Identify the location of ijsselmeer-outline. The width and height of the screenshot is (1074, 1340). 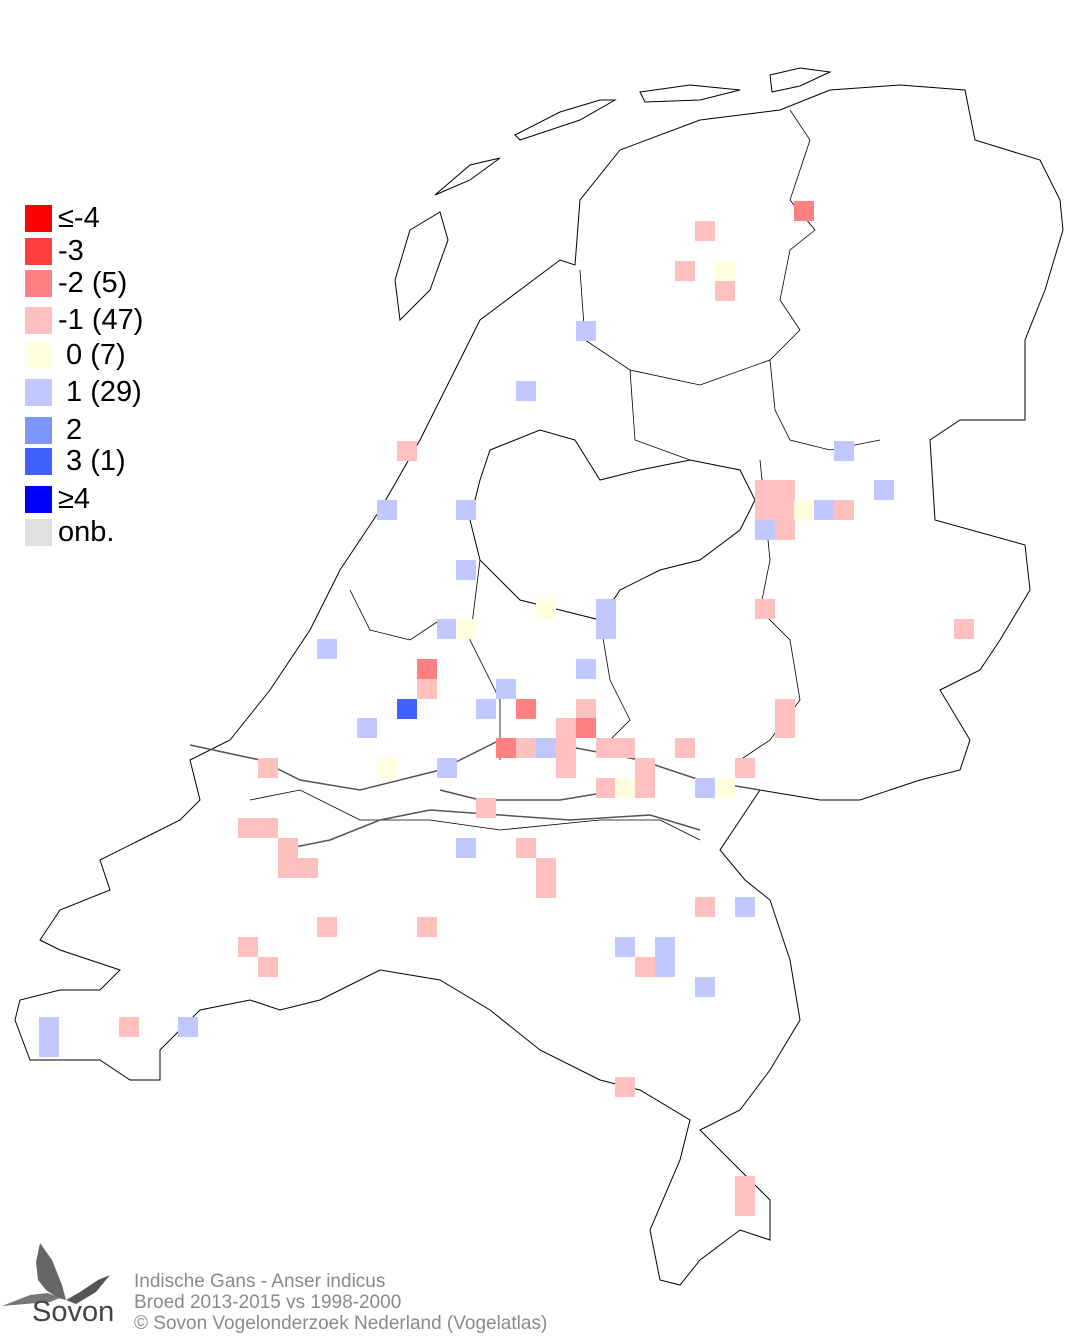
(612, 525).